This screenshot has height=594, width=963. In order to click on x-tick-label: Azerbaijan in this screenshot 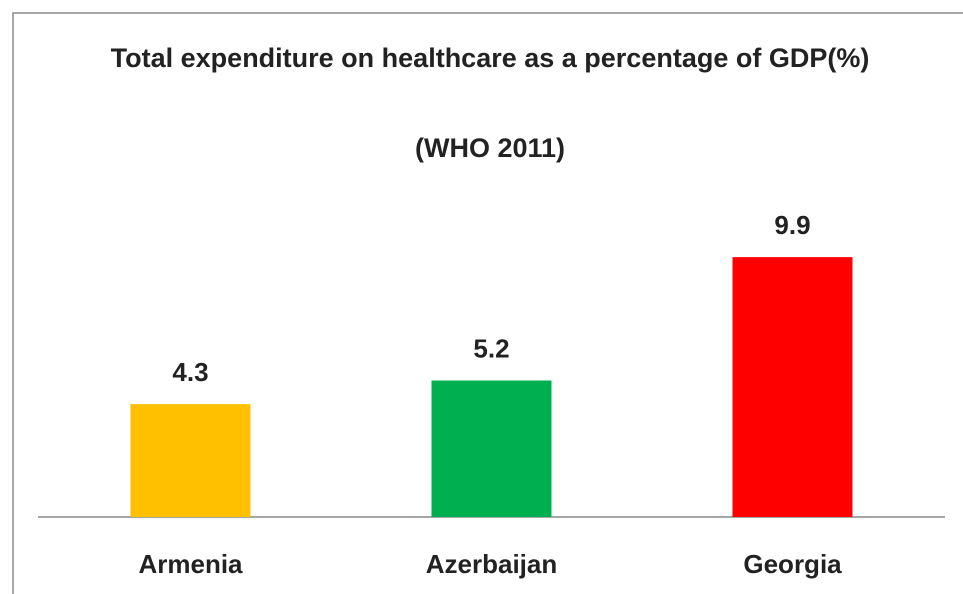, I will do `click(492, 564)`.